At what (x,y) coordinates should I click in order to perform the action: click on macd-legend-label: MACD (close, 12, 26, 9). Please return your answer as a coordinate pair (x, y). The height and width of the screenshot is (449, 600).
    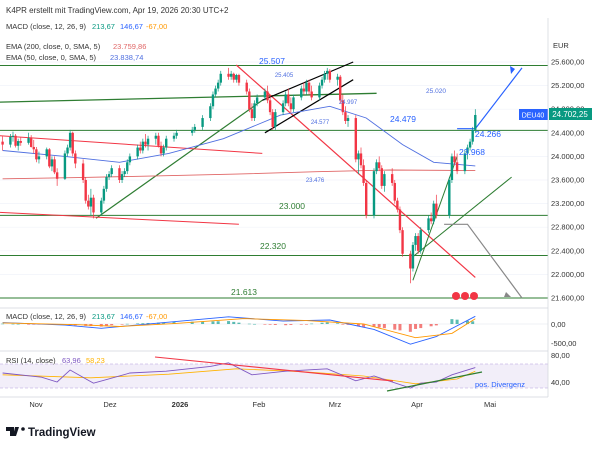
    Looking at the image, I should click on (46, 26).